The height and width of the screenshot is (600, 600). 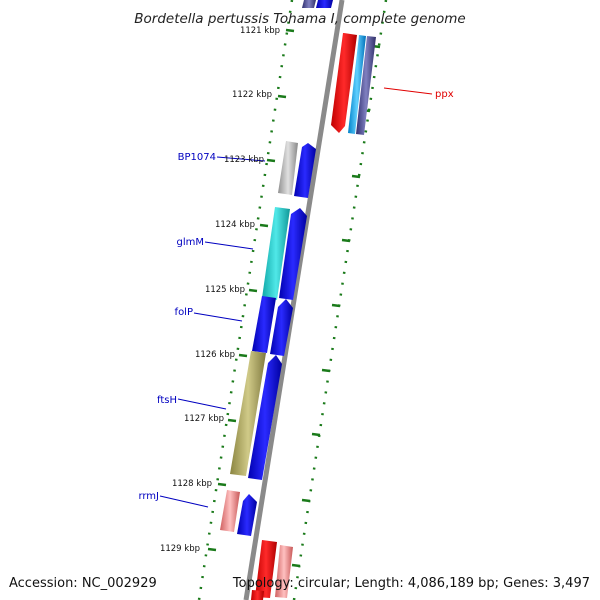 I want to click on gene-label-glmm: glmM, so click(x=191, y=242).